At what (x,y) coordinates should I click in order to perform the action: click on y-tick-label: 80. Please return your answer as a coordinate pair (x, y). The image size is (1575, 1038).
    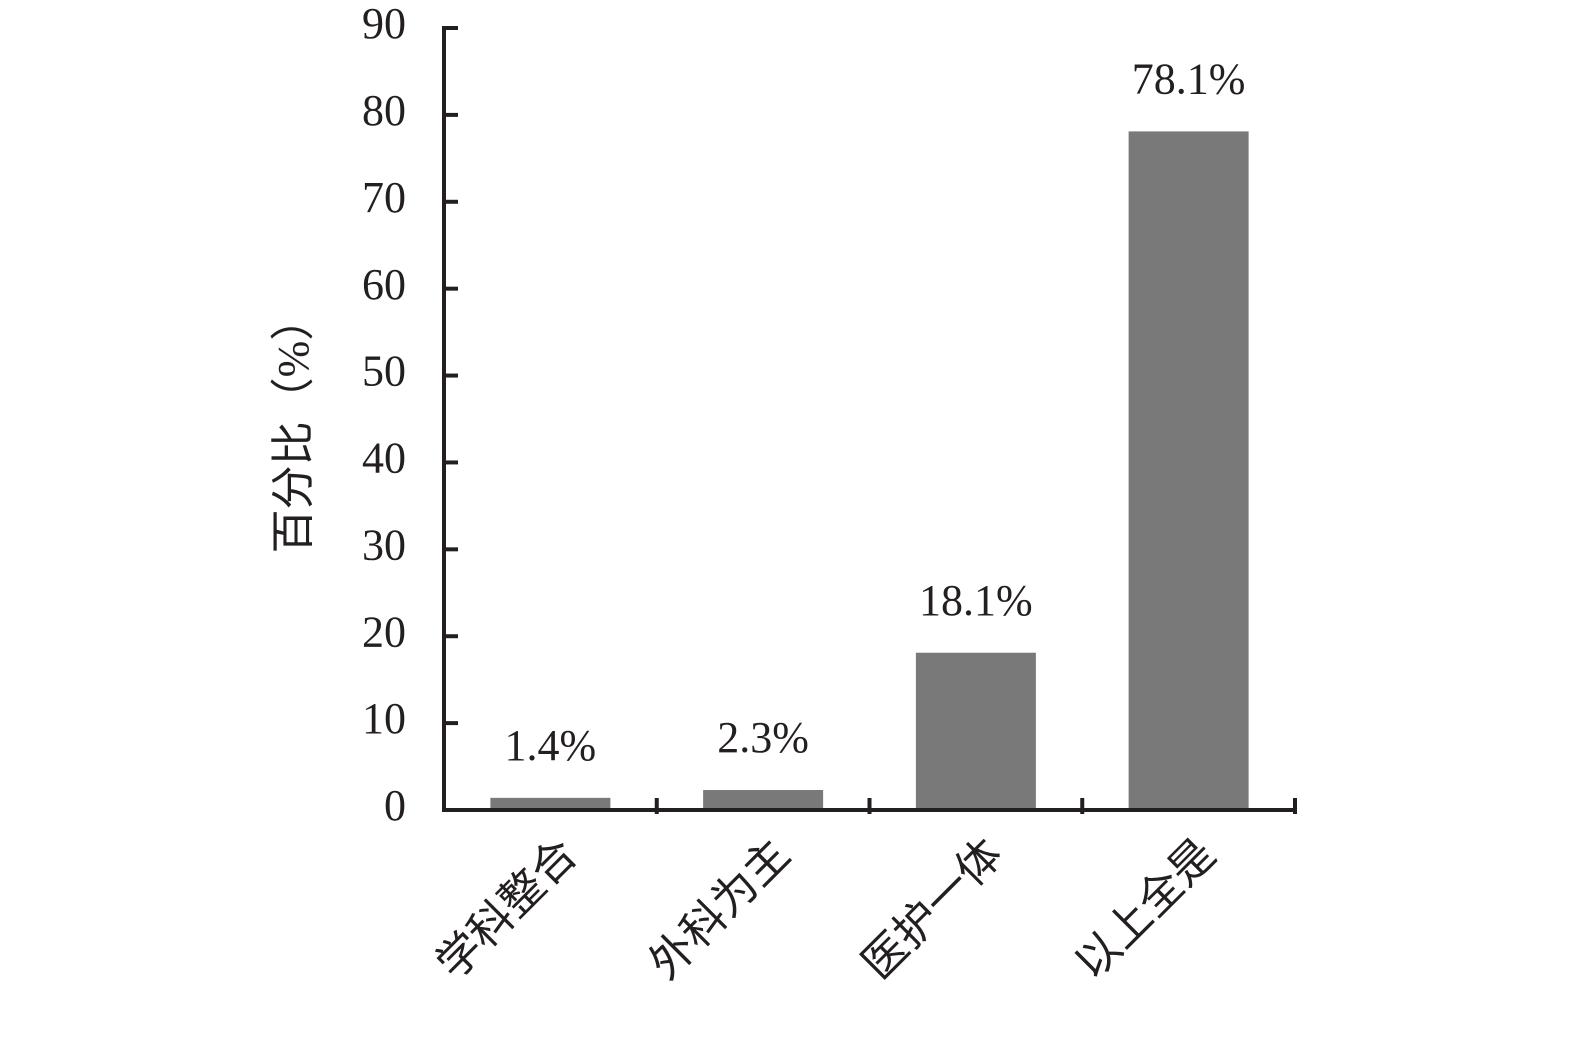
    Looking at the image, I should click on (384, 110).